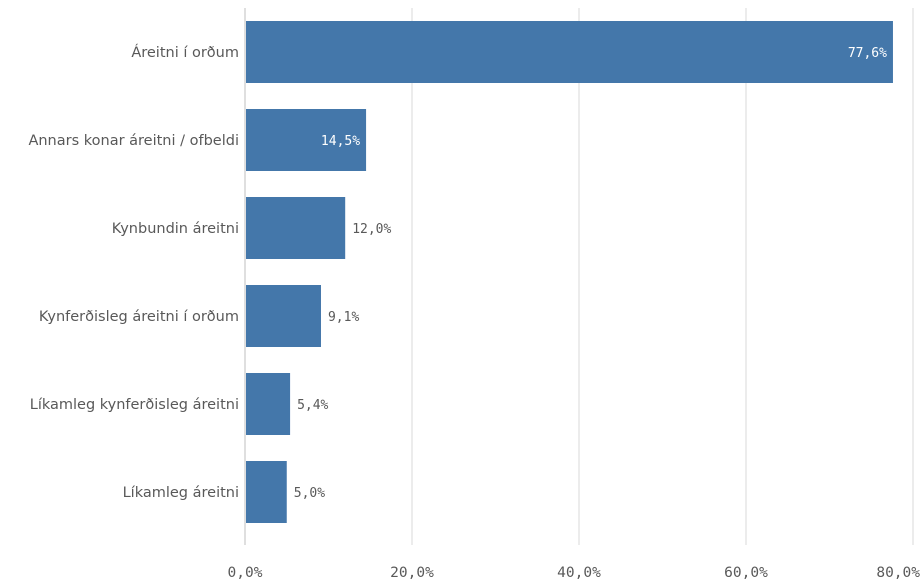 This screenshot has height=582, width=922. What do you see at coordinates (867, 53) in the screenshot?
I see `data-label: 77,6%` at bounding box center [867, 53].